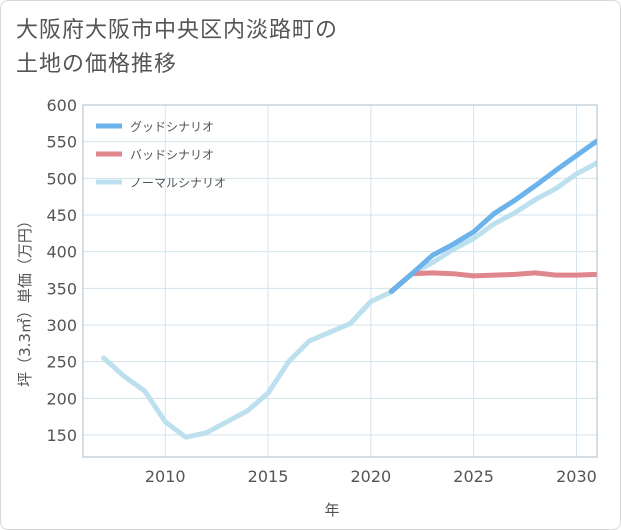 This screenshot has height=530, width=621. Describe the element at coordinates (178, 183) in the screenshot. I see `legend-label: ノーマルシナリオ` at that location.